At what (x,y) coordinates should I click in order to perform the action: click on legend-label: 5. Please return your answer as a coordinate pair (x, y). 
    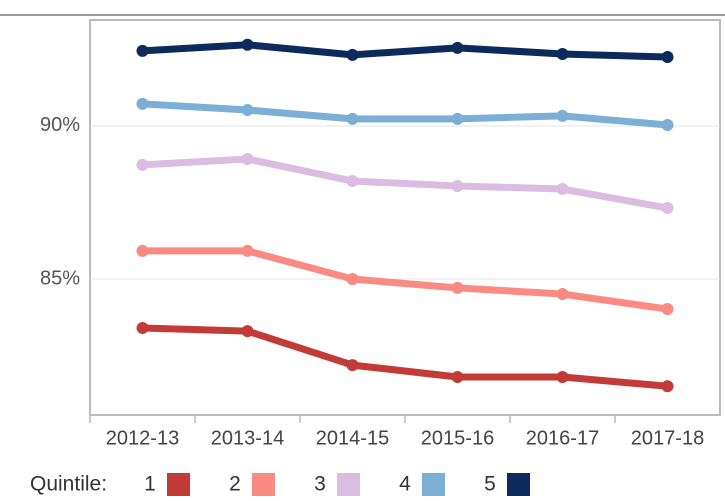
    Looking at the image, I should click on (490, 484).